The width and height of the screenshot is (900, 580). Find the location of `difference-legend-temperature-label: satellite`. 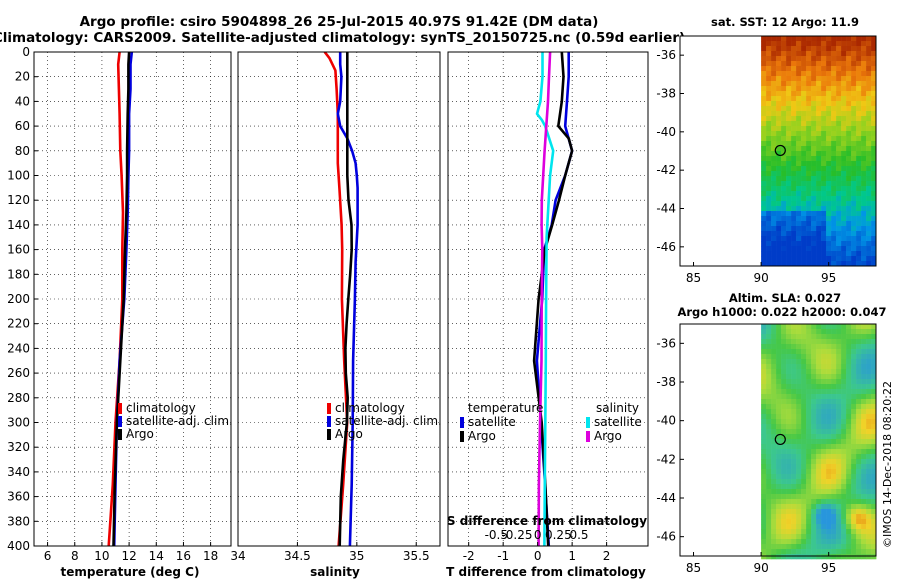

difference-legend-temperature-label: satellite is located at coordinates (492, 422).